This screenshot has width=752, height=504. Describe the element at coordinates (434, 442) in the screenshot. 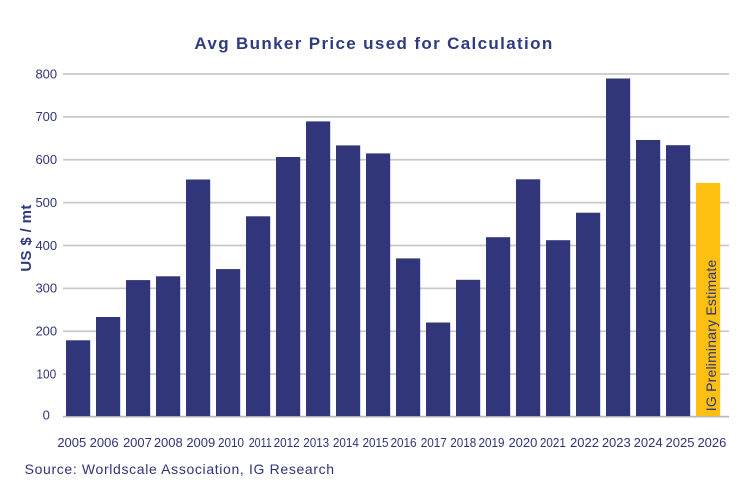

I see `svg-text: 2017` at that location.